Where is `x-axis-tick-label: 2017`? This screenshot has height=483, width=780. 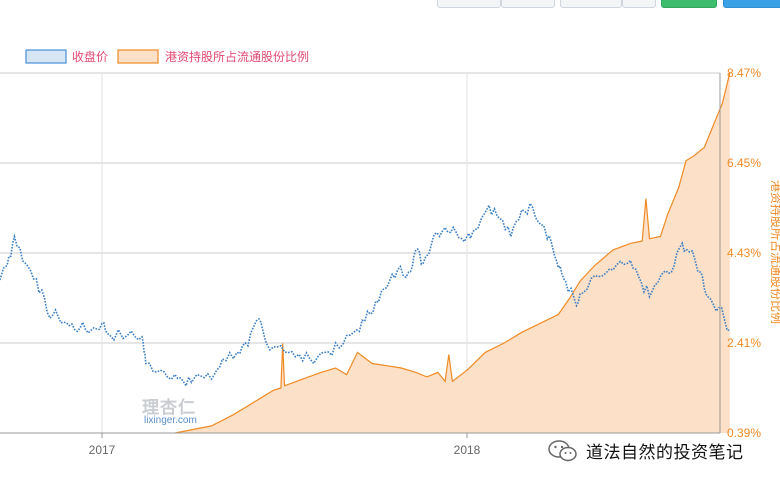 x-axis-tick-label: 2017 is located at coordinates (102, 450).